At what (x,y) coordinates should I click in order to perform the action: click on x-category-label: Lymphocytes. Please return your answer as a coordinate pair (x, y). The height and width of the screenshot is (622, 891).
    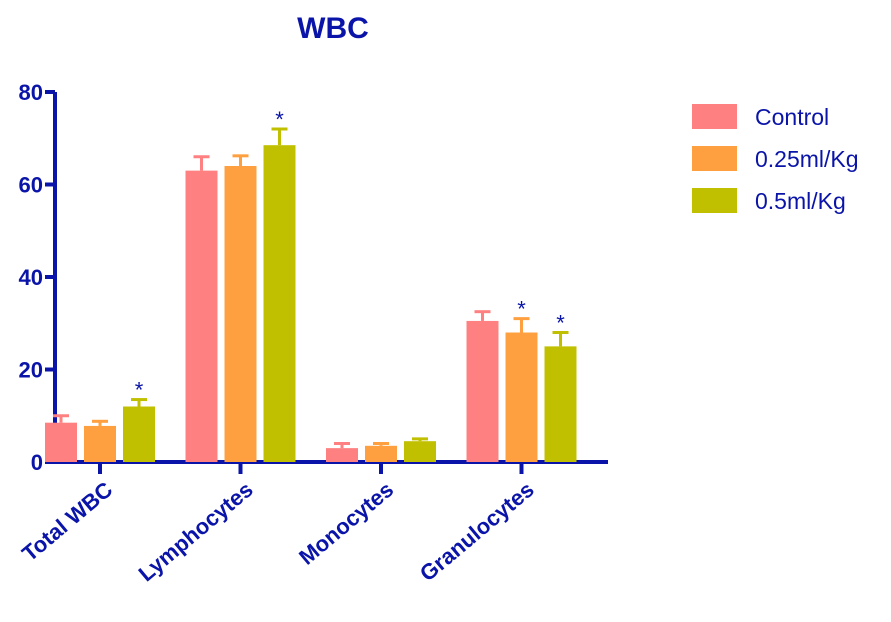
    Looking at the image, I should click on (196, 532).